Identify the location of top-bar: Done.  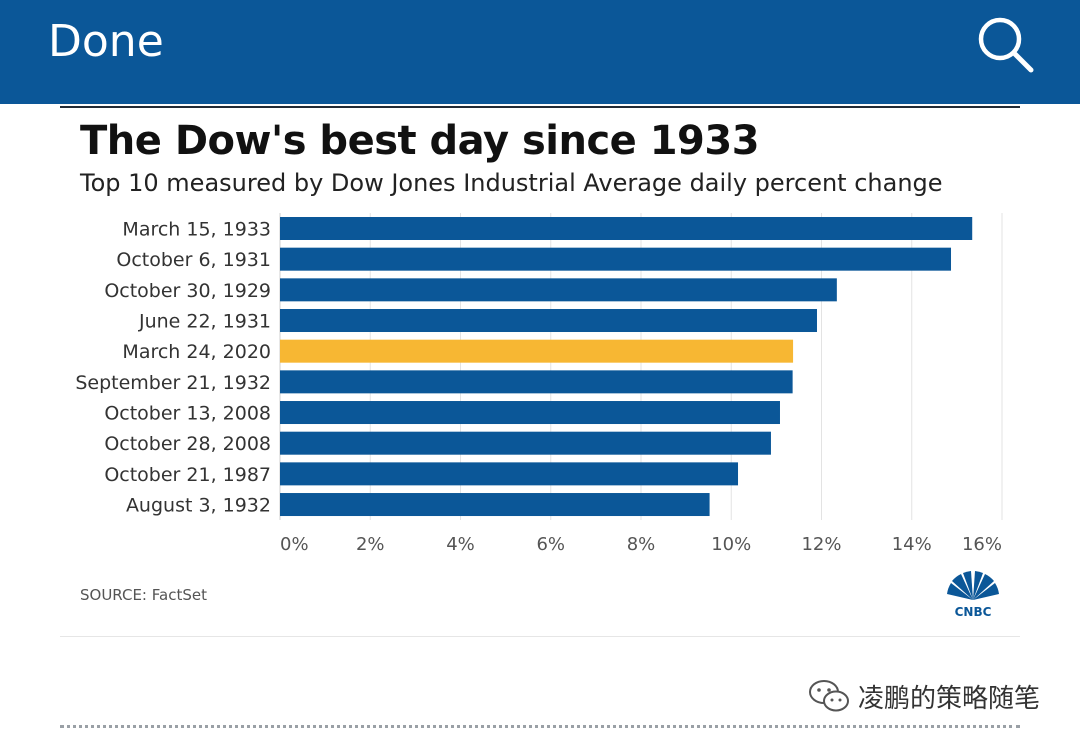
(540, 52).